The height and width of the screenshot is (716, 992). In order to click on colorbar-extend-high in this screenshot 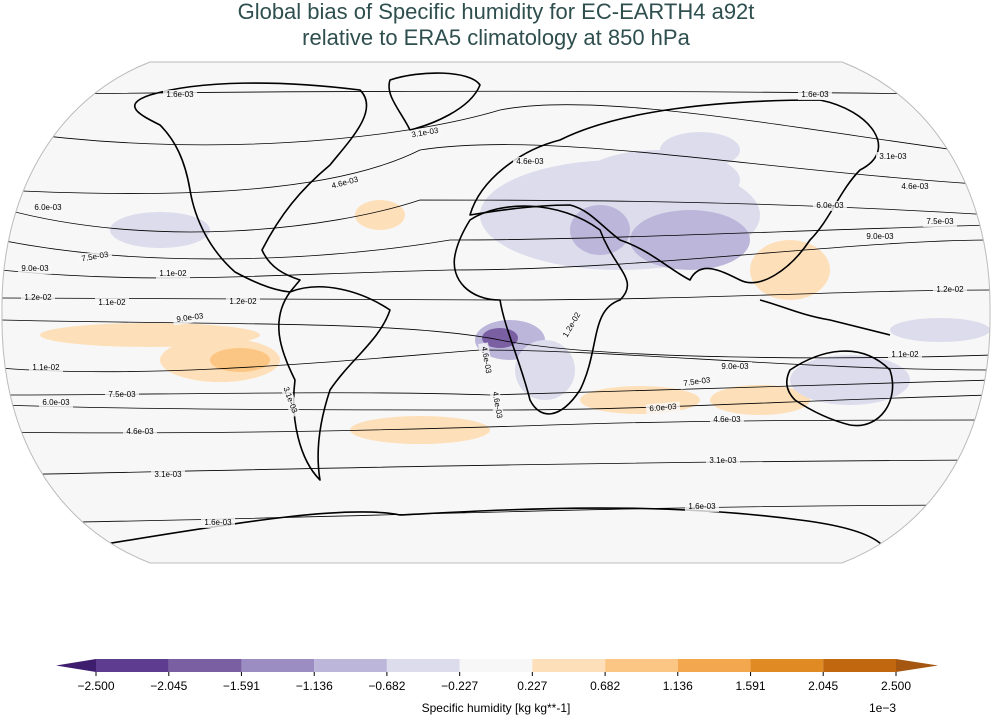, I will do `click(917, 665)`.